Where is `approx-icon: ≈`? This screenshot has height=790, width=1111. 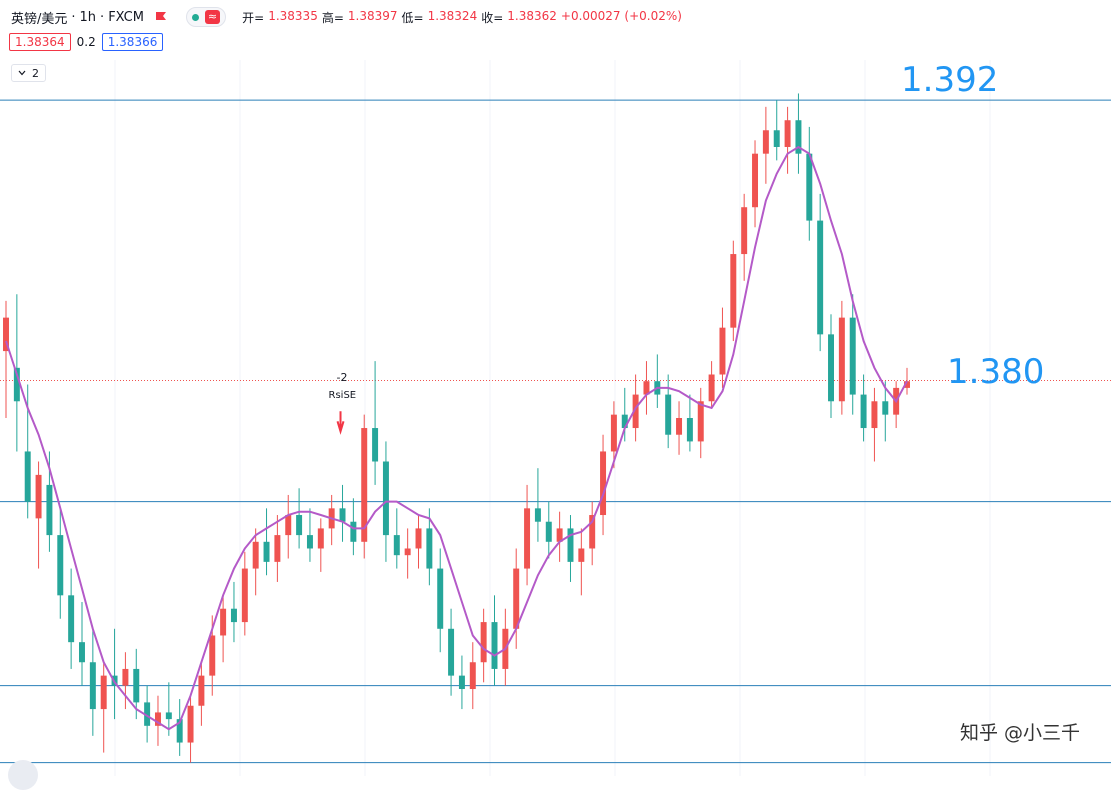 approx-icon: ≈ is located at coordinates (212, 17).